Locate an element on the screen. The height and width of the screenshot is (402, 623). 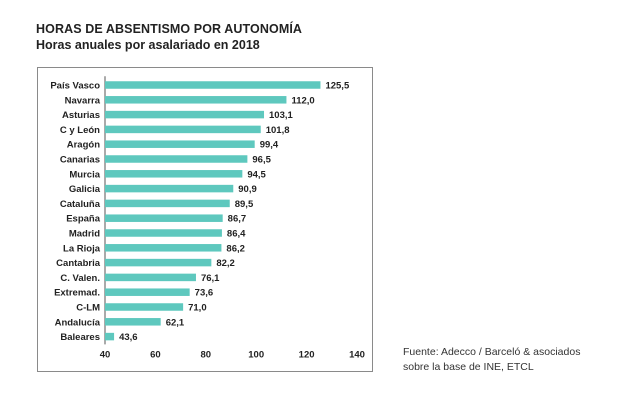
data-label: 86,2 is located at coordinates (235, 248).